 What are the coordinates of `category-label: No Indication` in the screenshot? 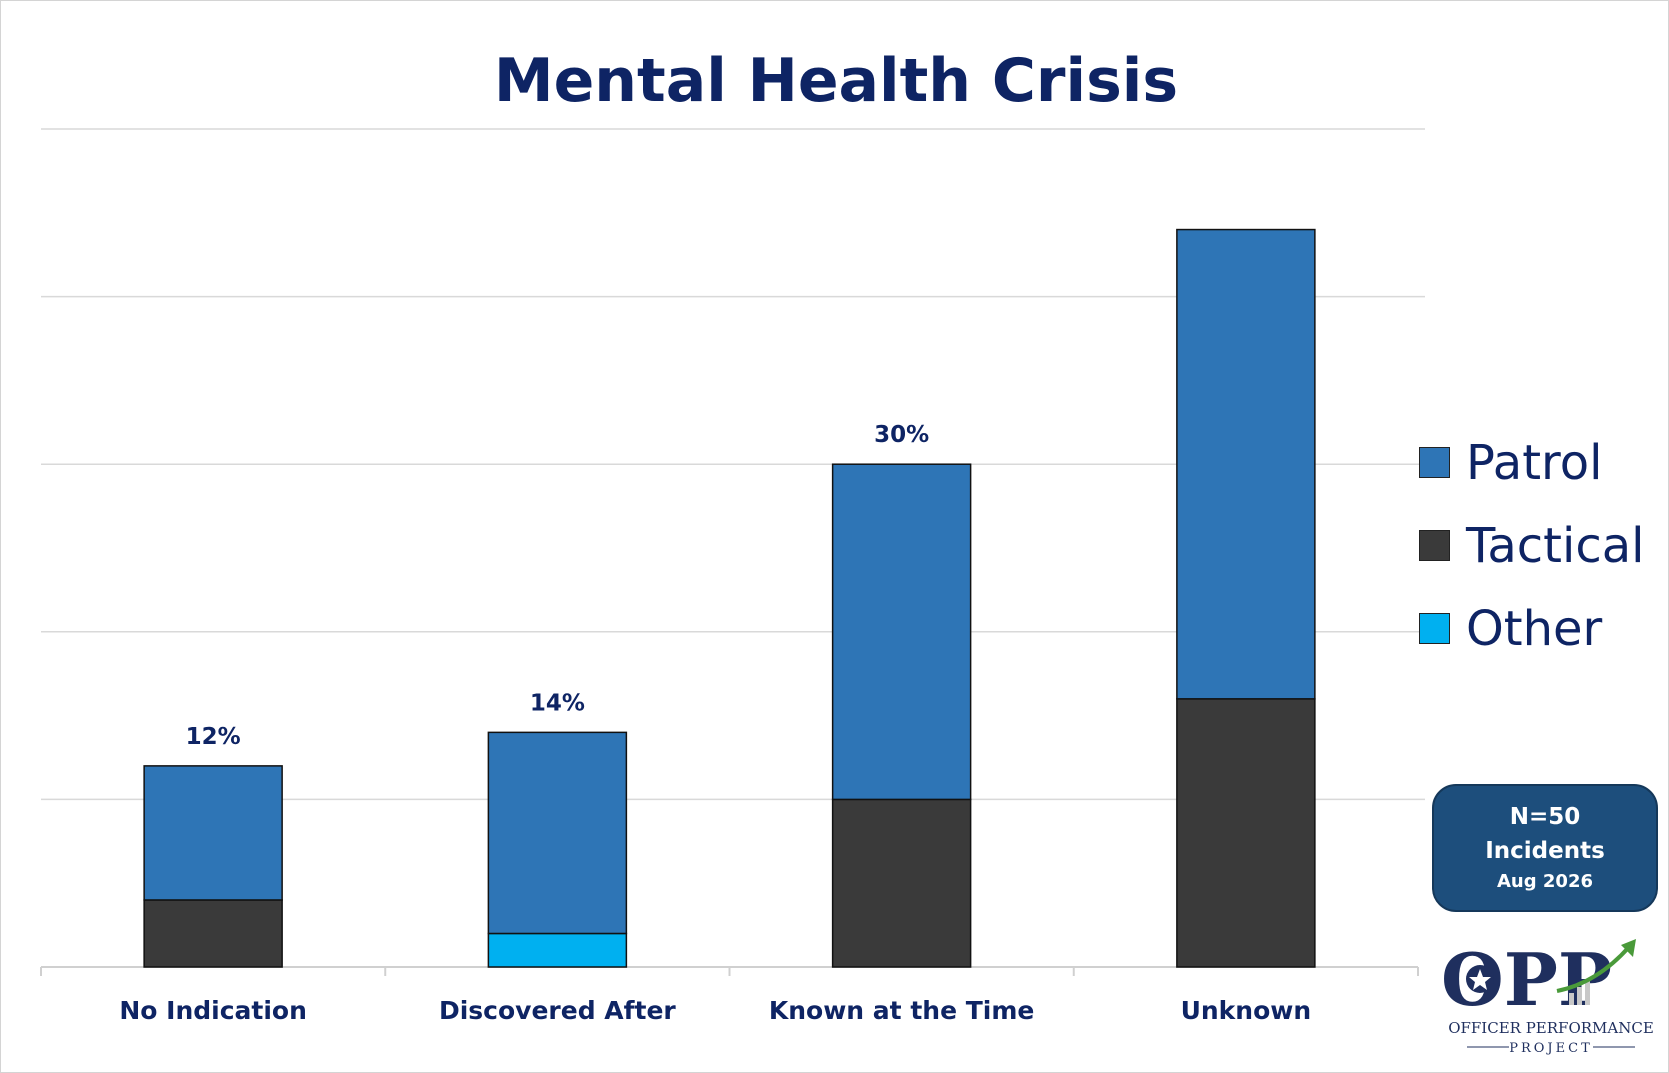 It's located at (213, 1010).